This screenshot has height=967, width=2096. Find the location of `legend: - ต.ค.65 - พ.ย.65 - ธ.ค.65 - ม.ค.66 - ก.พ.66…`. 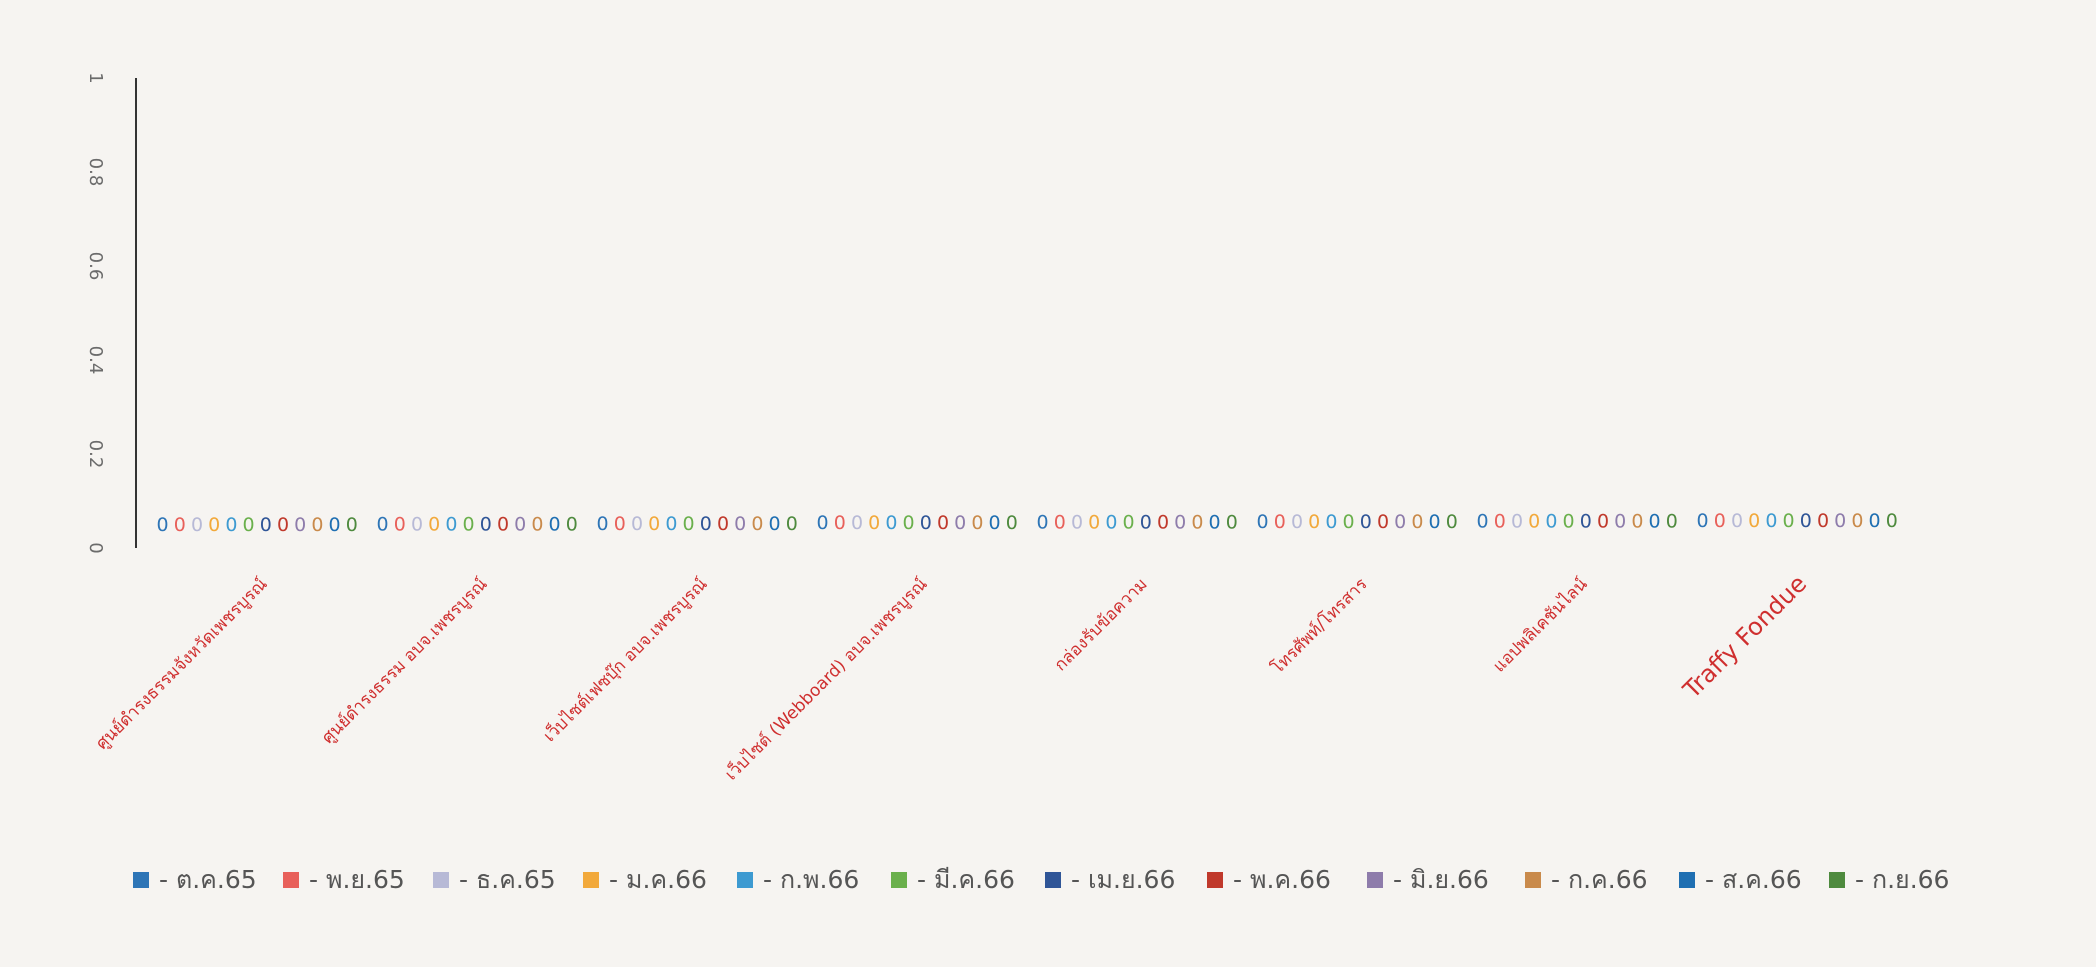

legend: - ต.ค.65 - พ.ย.65 - ธ.ค.65 - ม.ค.66 - ก.พ.66… is located at coordinates (1041, 879).